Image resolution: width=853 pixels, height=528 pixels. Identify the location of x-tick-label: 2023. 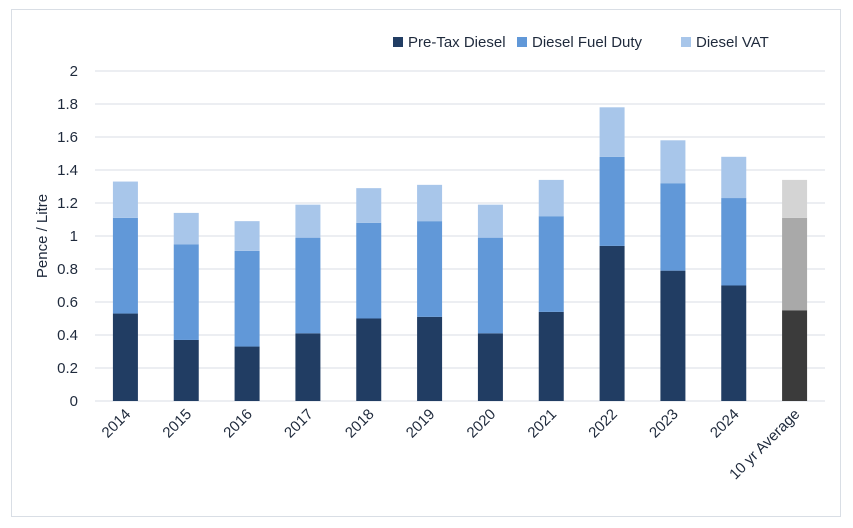
(664, 424).